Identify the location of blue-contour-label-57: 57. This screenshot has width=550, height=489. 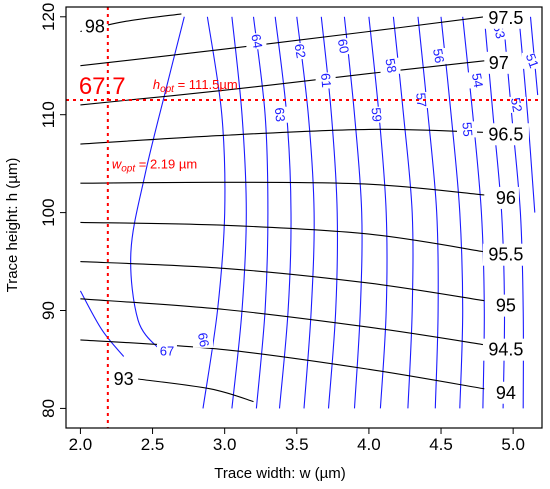
(421, 100).